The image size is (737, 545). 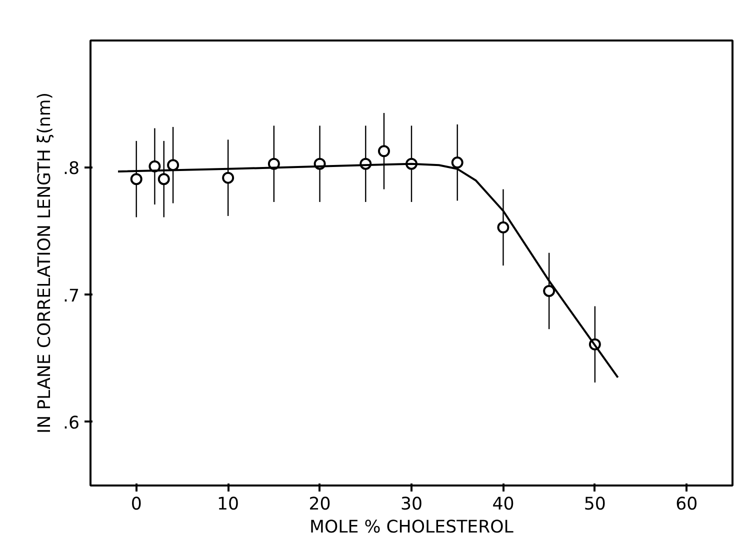 What do you see at coordinates (595, 504) in the screenshot?
I see `x-tick-label: 50` at bounding box center [595, 504].